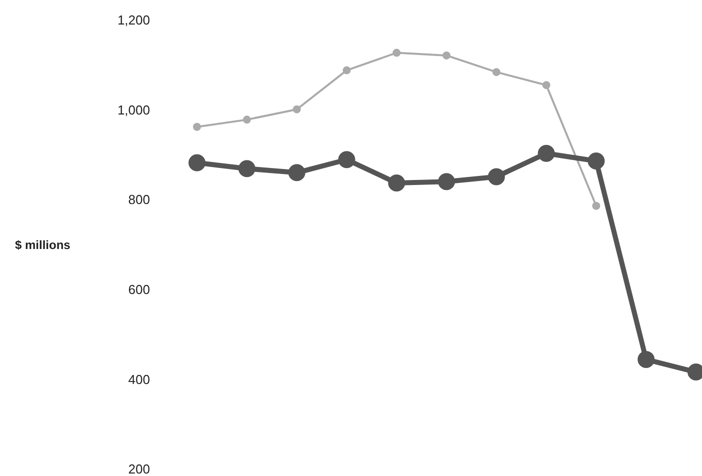 The width and height of the screenshot is (702, 476). I want to click on y-tick-label: 1,200, so click(133, 20).